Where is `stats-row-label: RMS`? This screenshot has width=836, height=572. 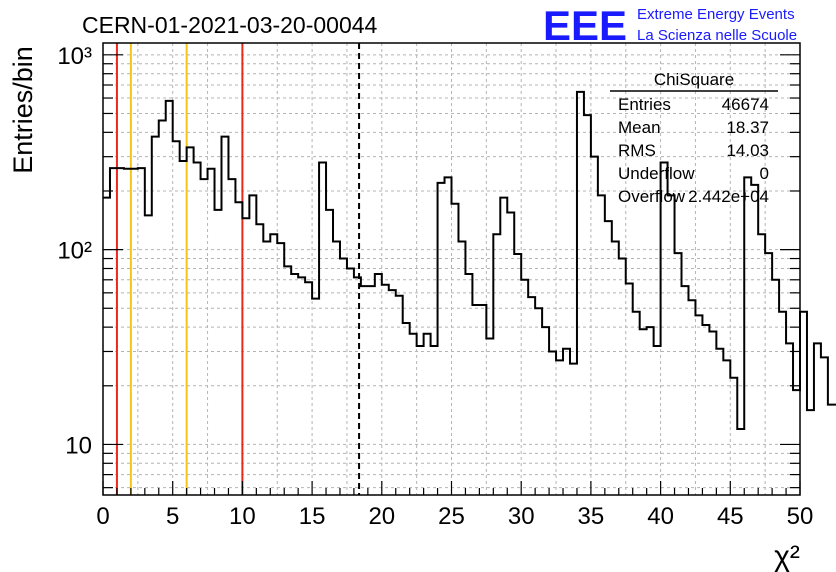 stats-row-label: RMS is located at coordinates (637, 150).